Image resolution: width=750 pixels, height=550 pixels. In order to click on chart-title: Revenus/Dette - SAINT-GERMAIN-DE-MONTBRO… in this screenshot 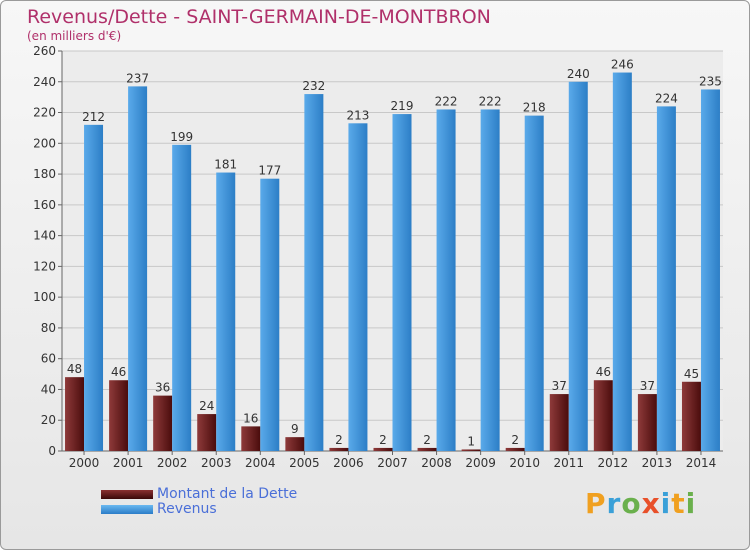, I will do `click(259, 17)`.